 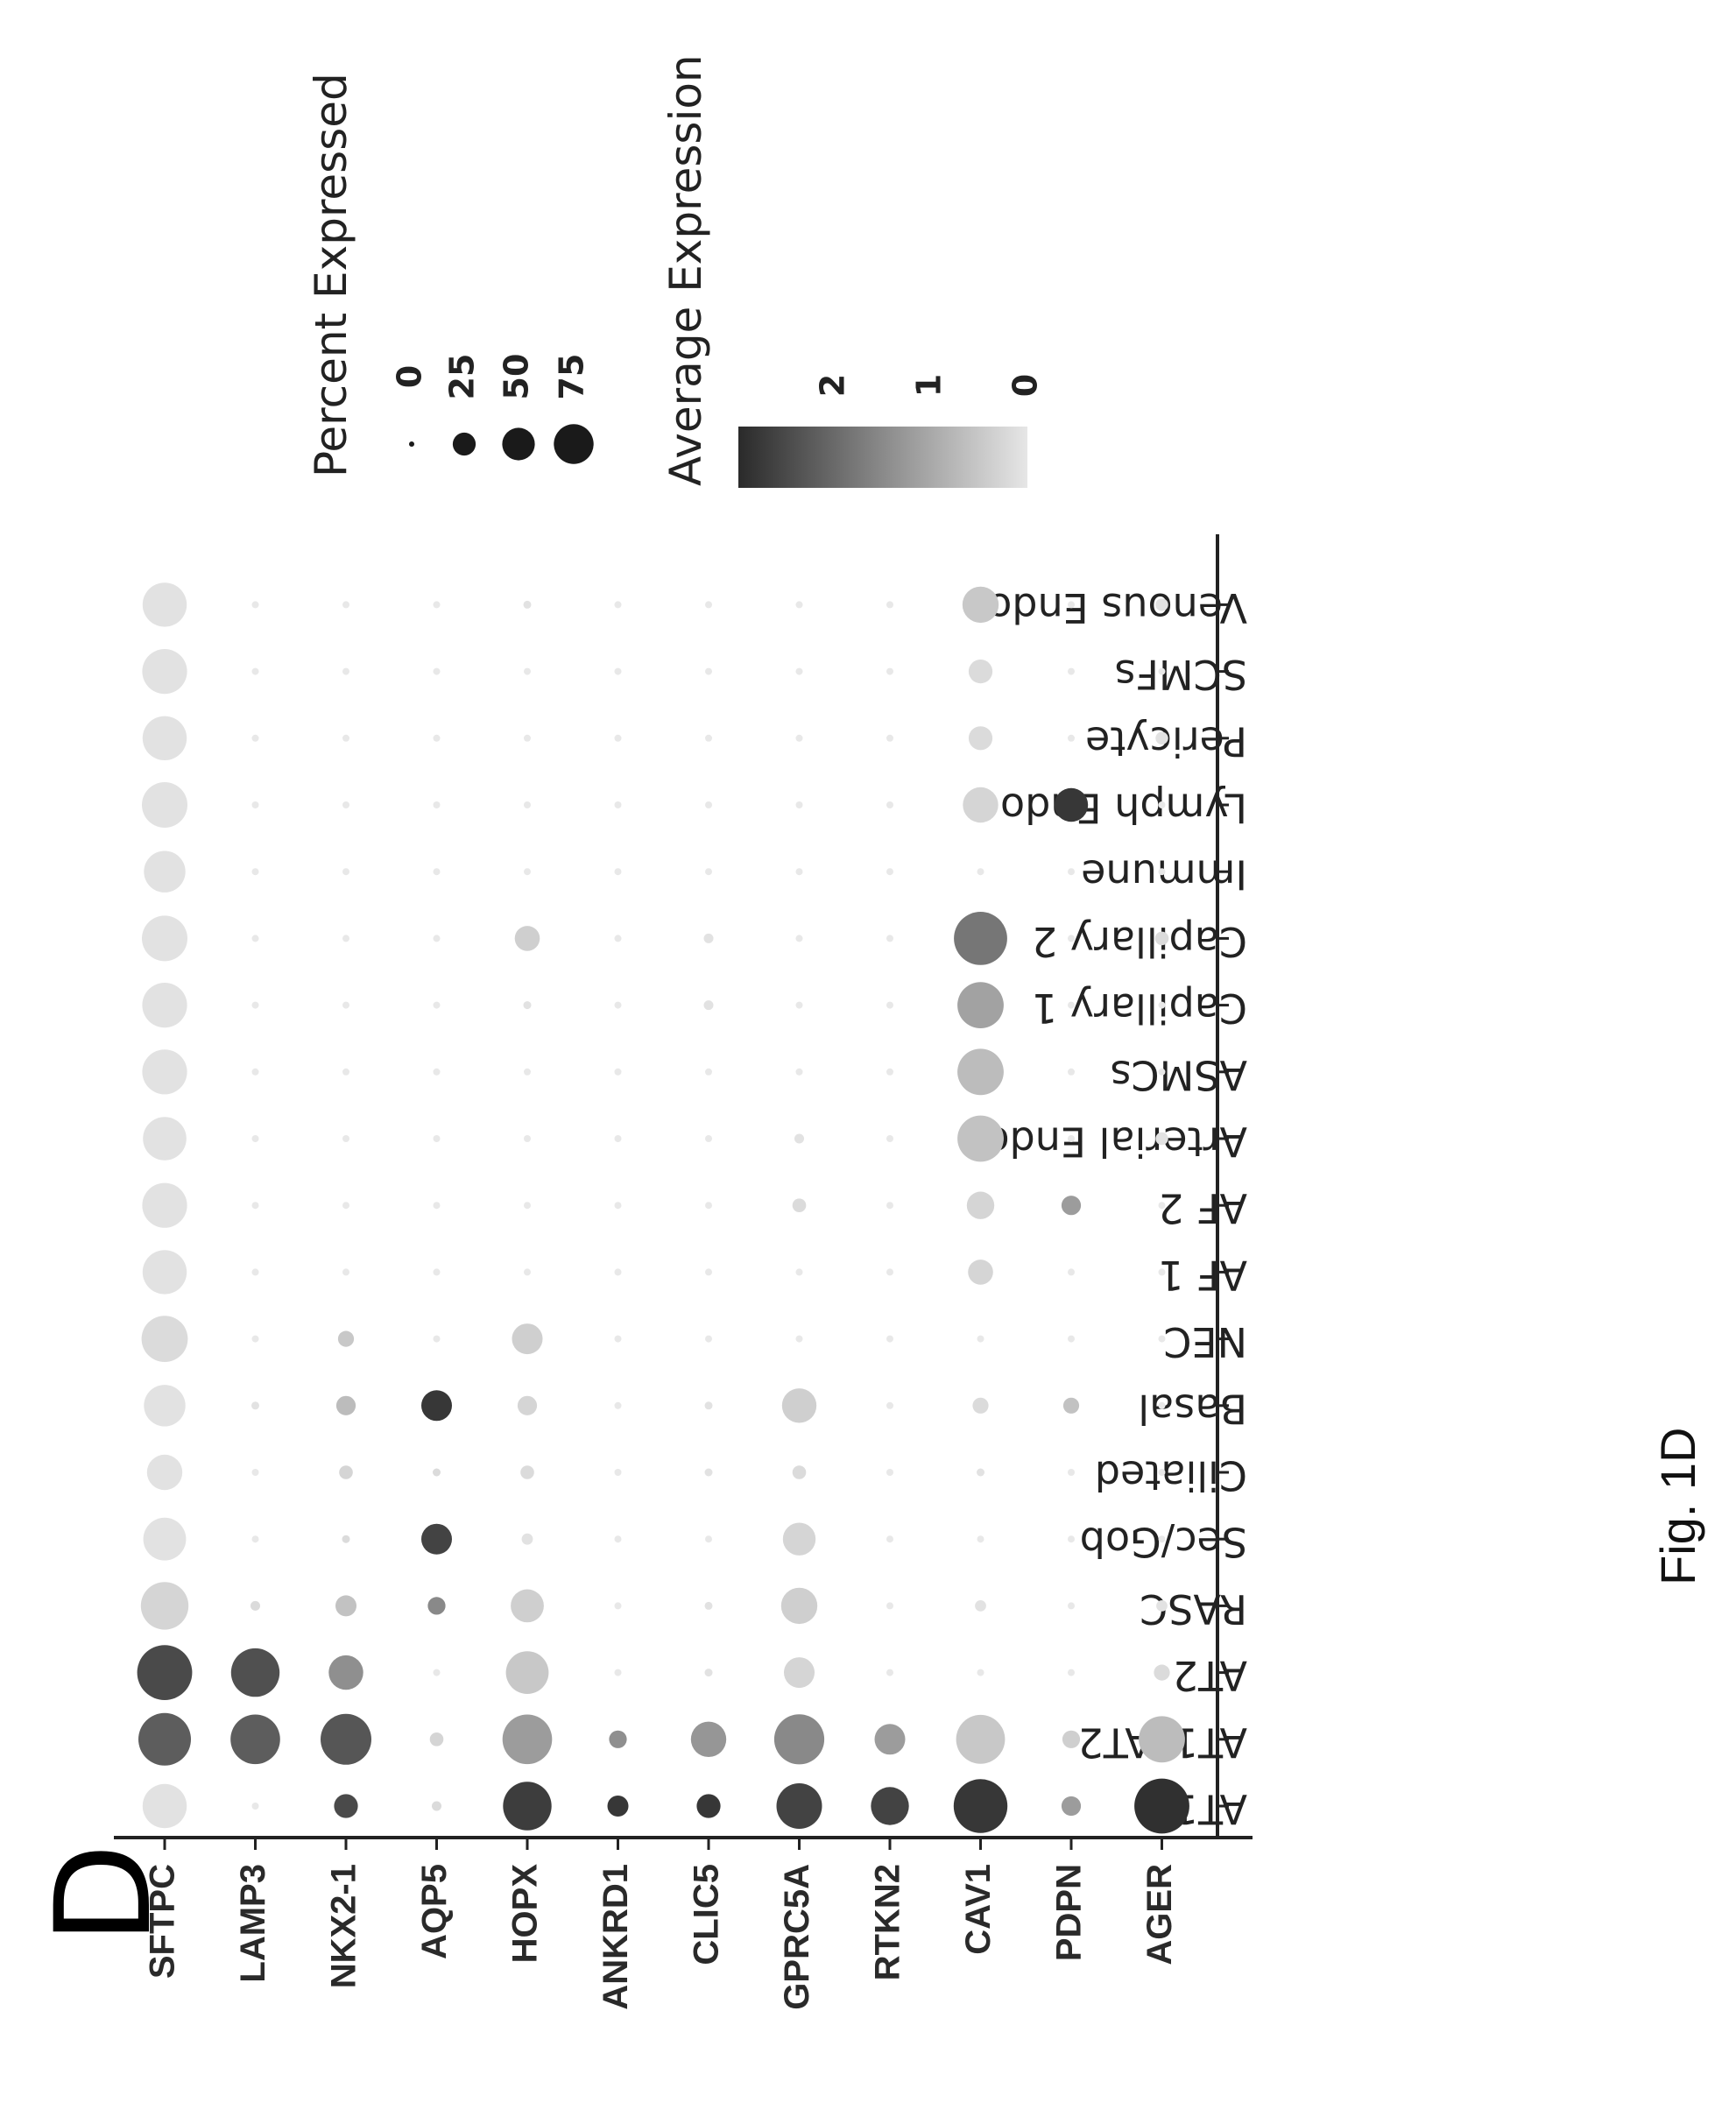 I want to click on size-legend-dot, so click(x=574, y=444).